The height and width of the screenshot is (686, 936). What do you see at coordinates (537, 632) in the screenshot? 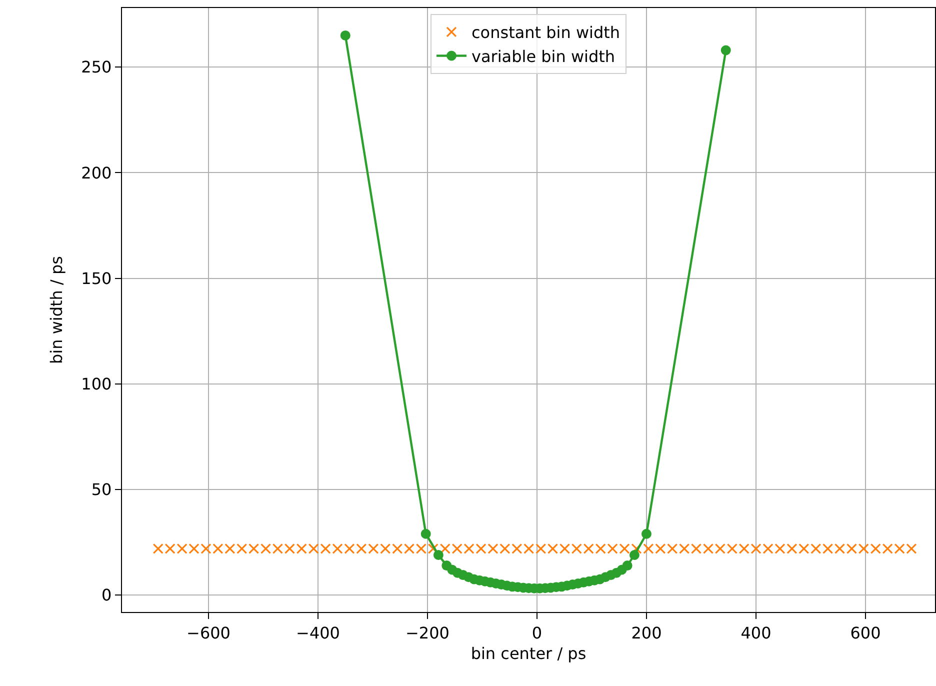
I see `x-tick-label: 0` at bounding box center [537, 632].